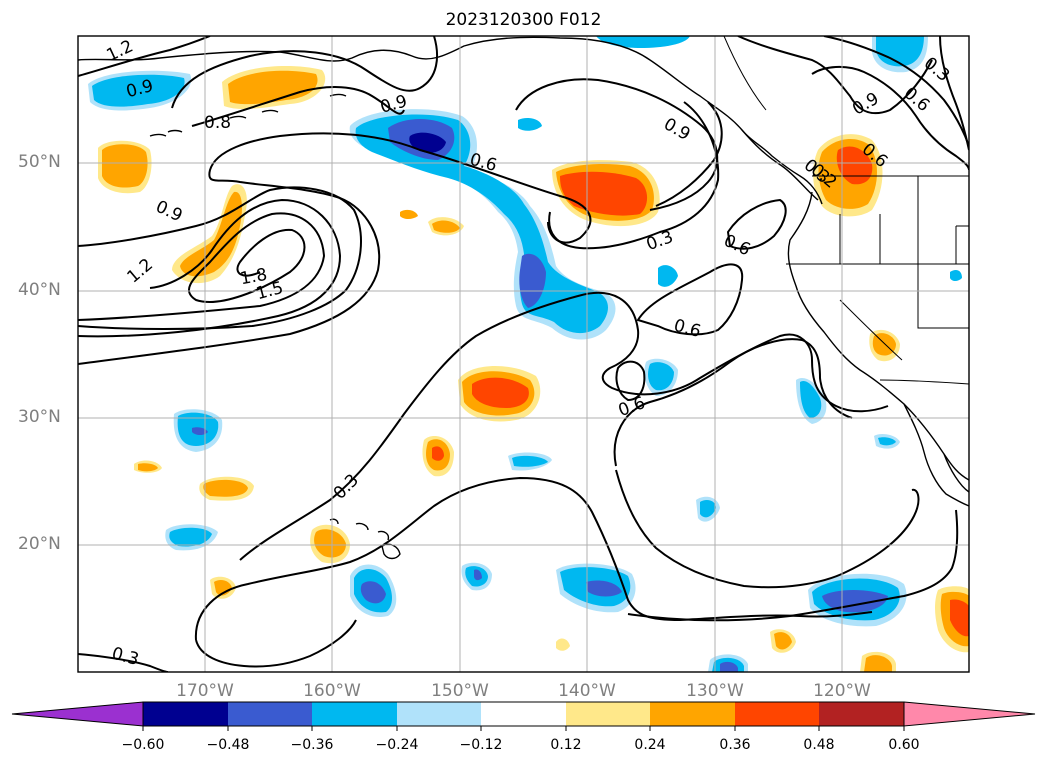 The image size is (1047, 765). I want to click on border-alaska-canada, so click(745, 73).